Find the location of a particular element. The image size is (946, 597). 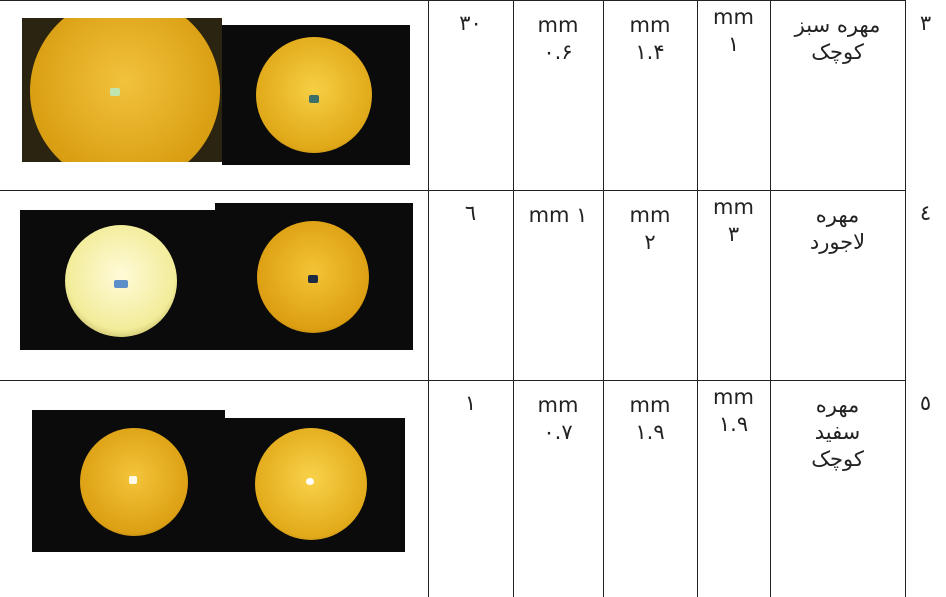

table-cell: mm ۲ is located at coordinates (650, 229).